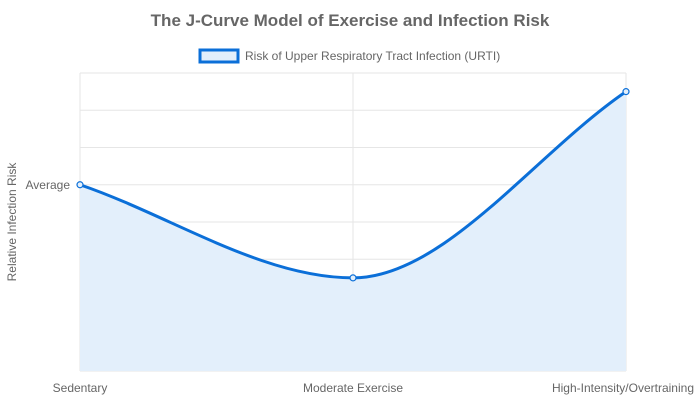 The height and width of the screenshot is (405, 700). What do you see at coordinates (623, 388) in the screenshot?
I see `x-tick-label: High-Intensity/Overtraining` at bounding box center [623, 388].